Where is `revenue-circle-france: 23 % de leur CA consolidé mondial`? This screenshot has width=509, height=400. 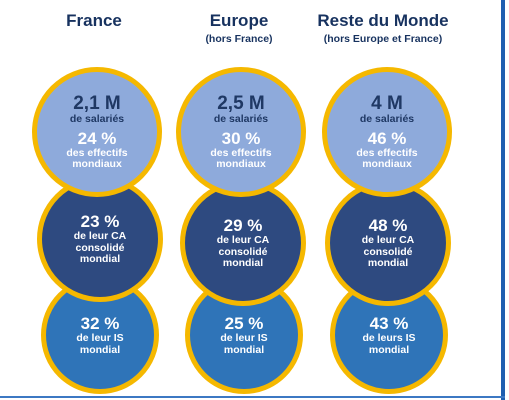 revenue-circle-france: 23 % de leur CA consolidé mondial is located at coordinates (100, 239).